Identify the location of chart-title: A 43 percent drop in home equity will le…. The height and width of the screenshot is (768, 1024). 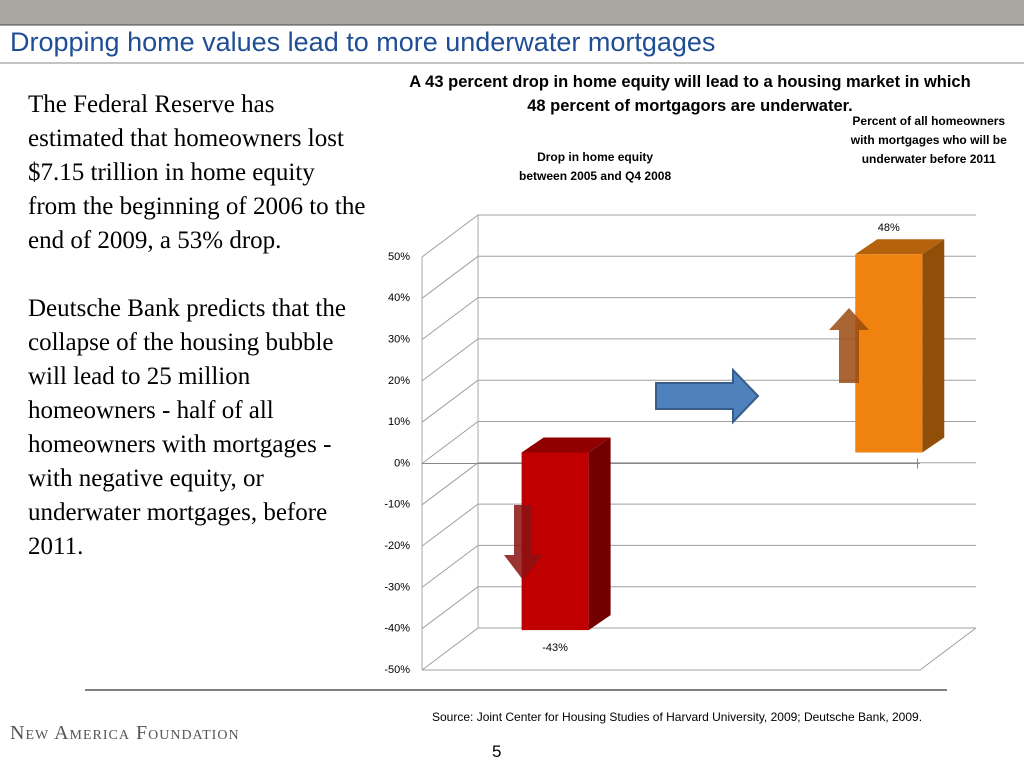
(690, 94).